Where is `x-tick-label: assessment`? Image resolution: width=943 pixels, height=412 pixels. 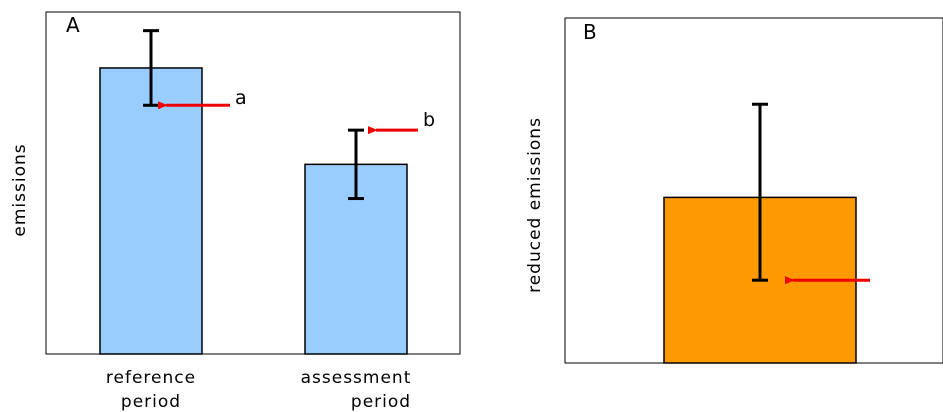 x-tick-label: assessment is located at coordinates (356, 378).